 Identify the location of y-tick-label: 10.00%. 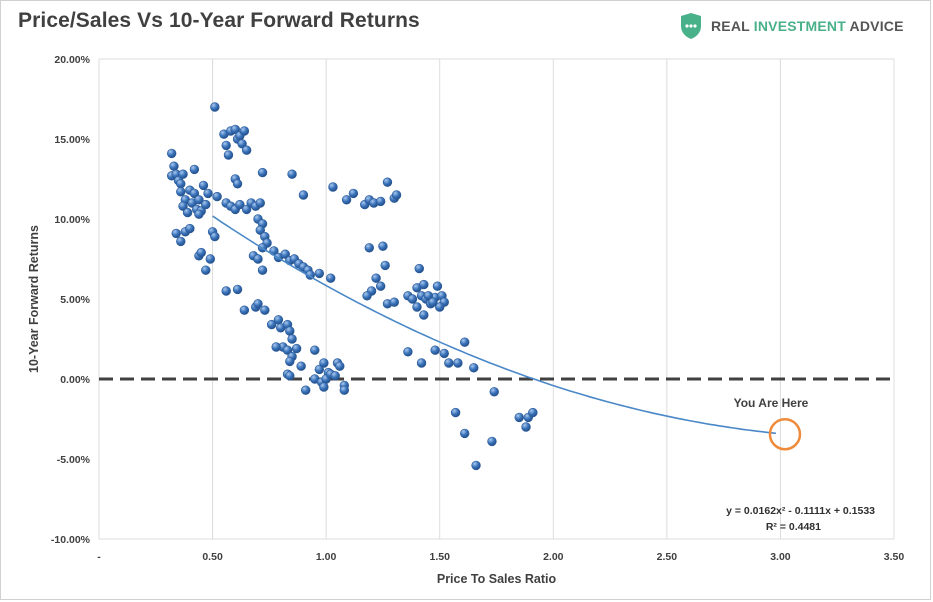
(72, 220).